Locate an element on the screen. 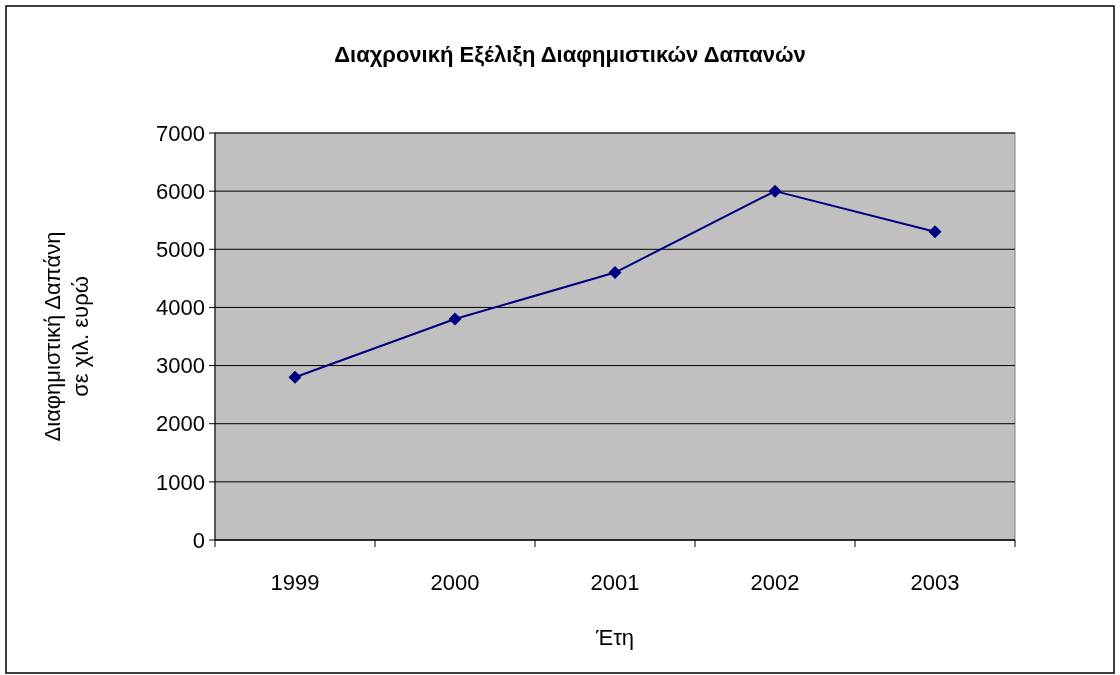  y-axis-title: Διαφημιστική Δαπάνη σε χιλ. ευρώ is located at coordinates (66, 336).